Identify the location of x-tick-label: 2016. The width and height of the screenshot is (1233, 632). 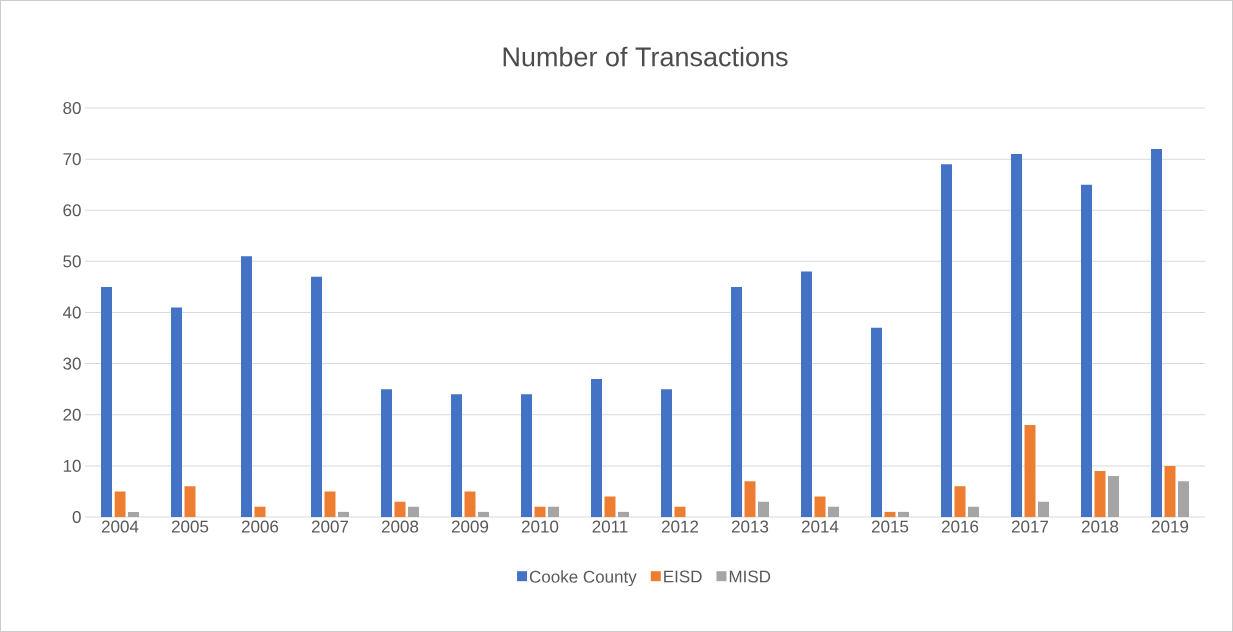
(960, 526).